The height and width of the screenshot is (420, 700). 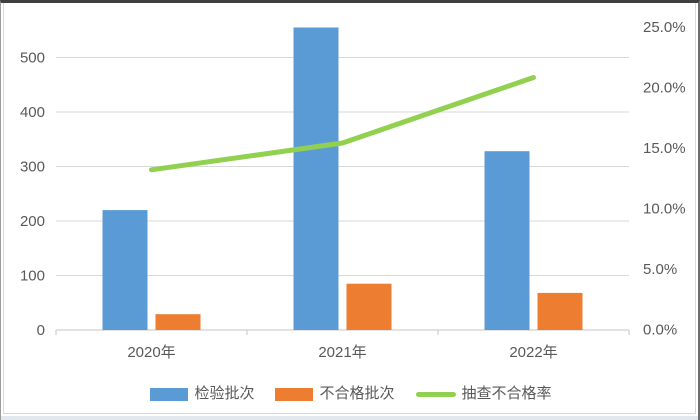 I want to click on bar-检验批次-2022年, so click(x=507, y=240).